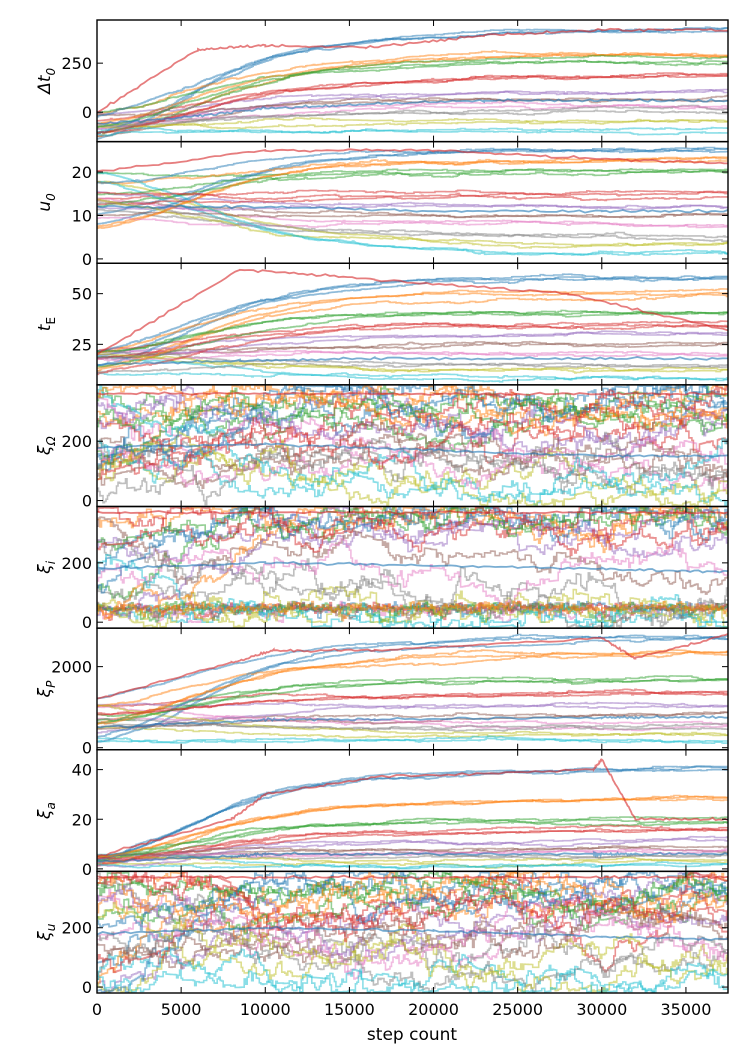 The height and width of the screenshot is (1054, 750). What do you see at coordinates (51, 71) in the screenshot?
I see `y-axis-label-sub: 0` at bounding box center [51, 71].